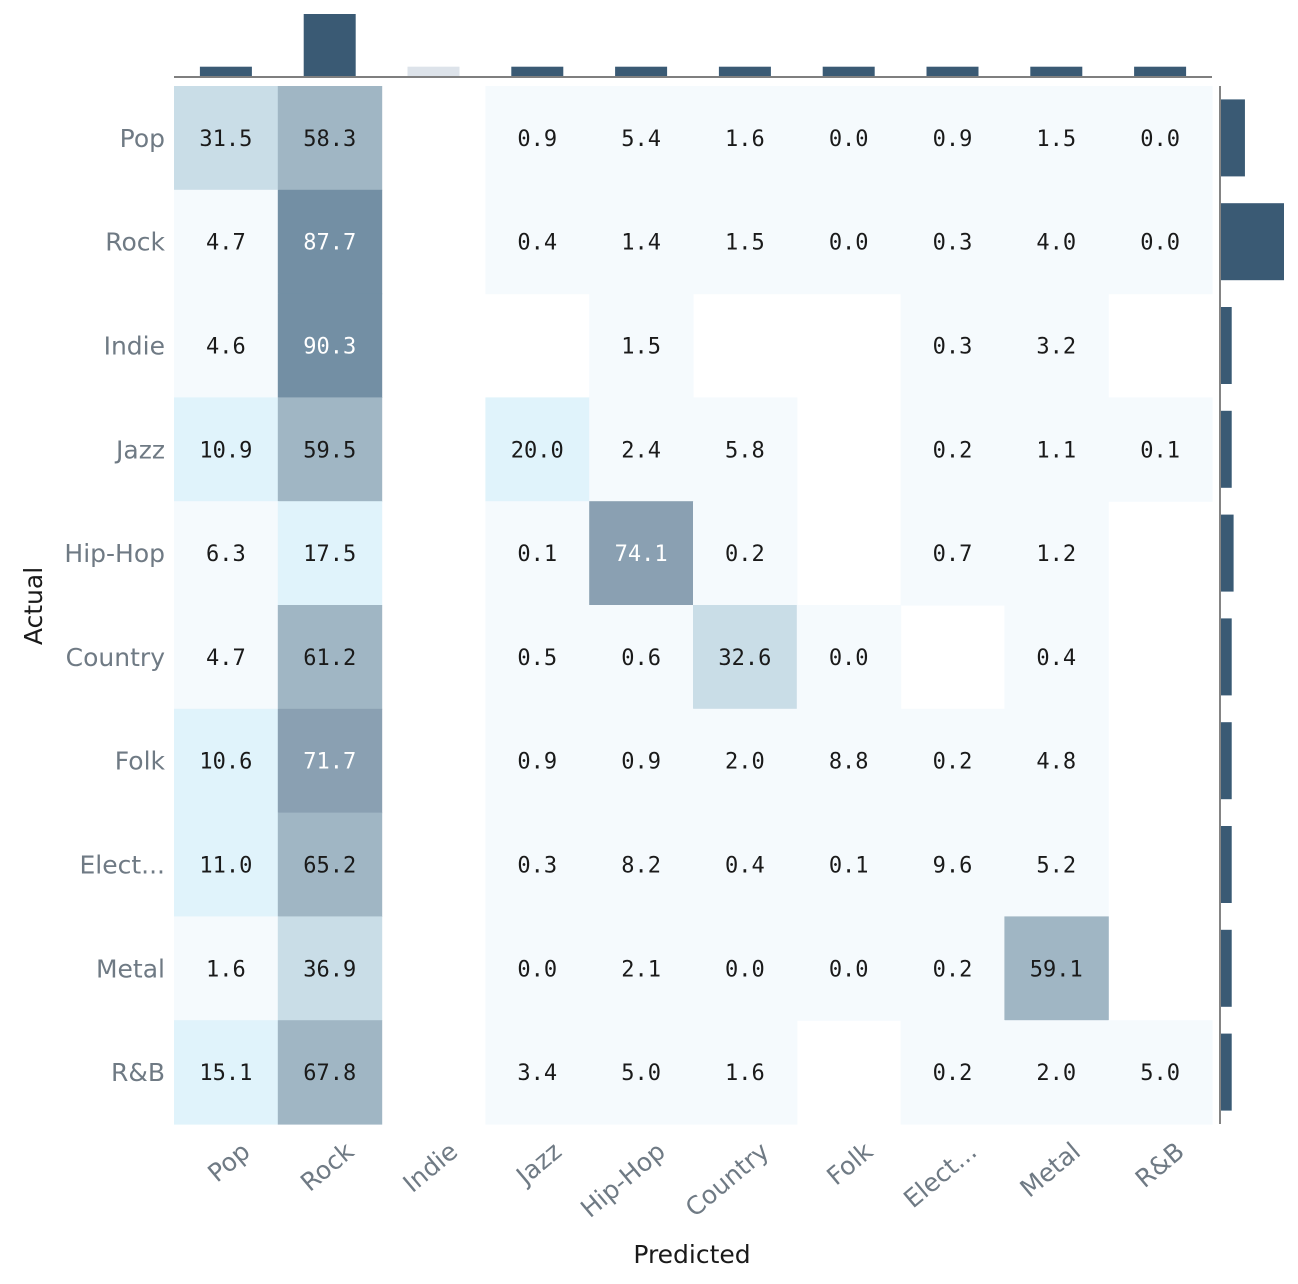  What do you see at coordinates (430, 1167) in the screenshot?
I see `column-label: Indie` at bounding box center [430, 1167].